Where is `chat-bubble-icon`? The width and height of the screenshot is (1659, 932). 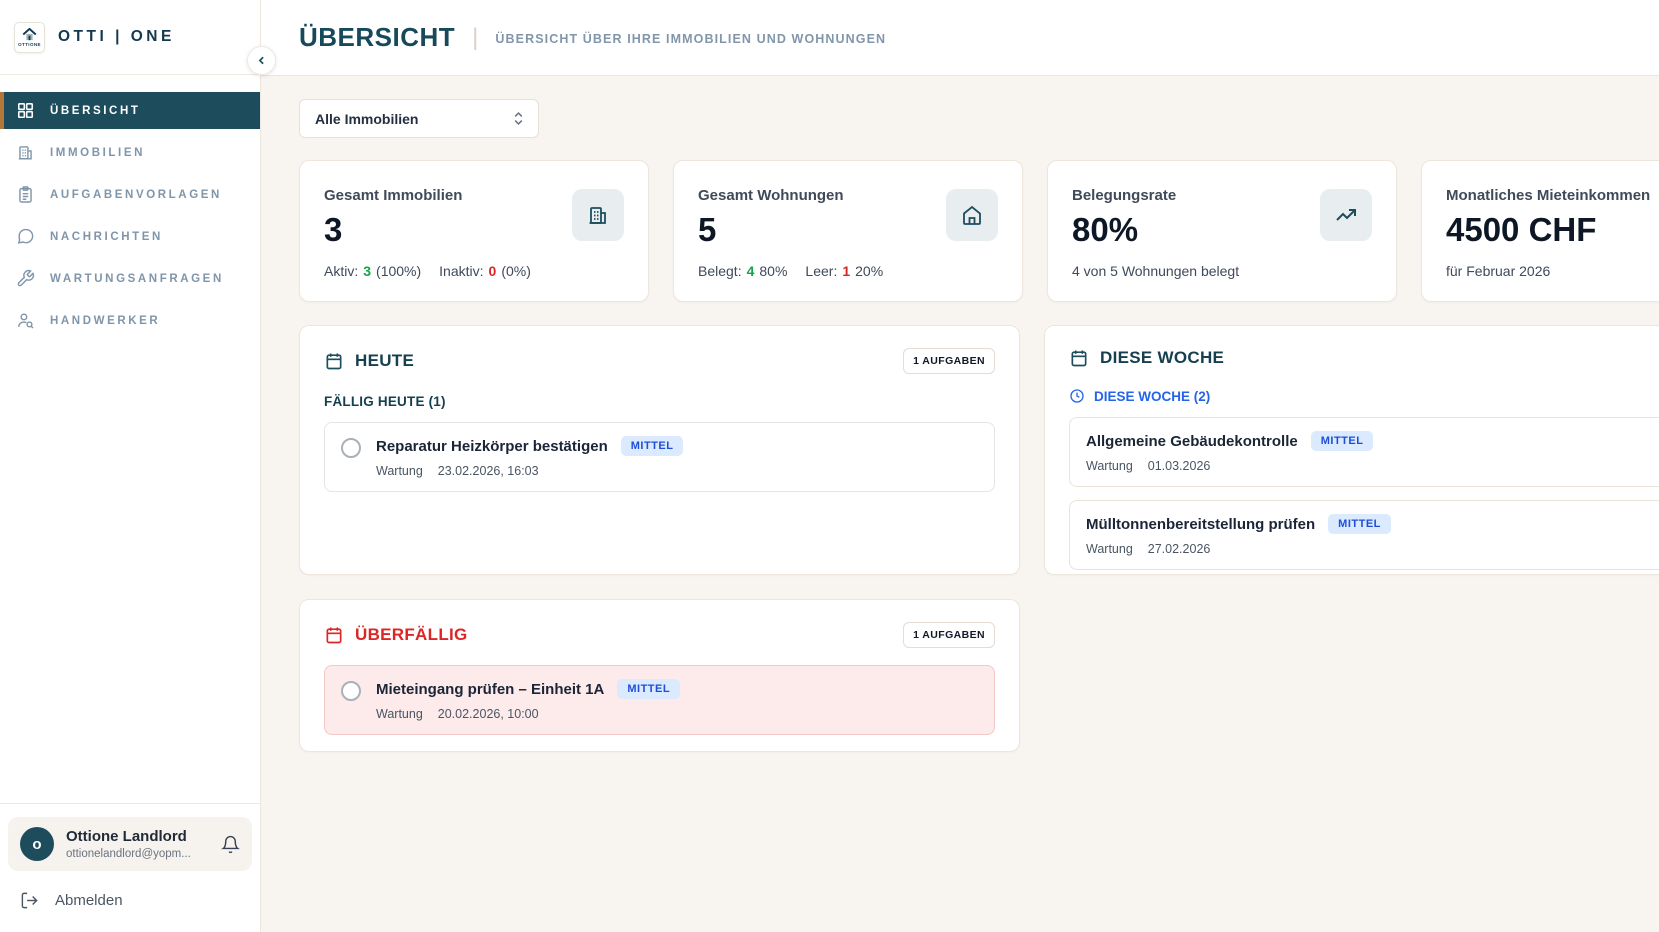 chat-bubble-icon is located at coordinates (25, 236).